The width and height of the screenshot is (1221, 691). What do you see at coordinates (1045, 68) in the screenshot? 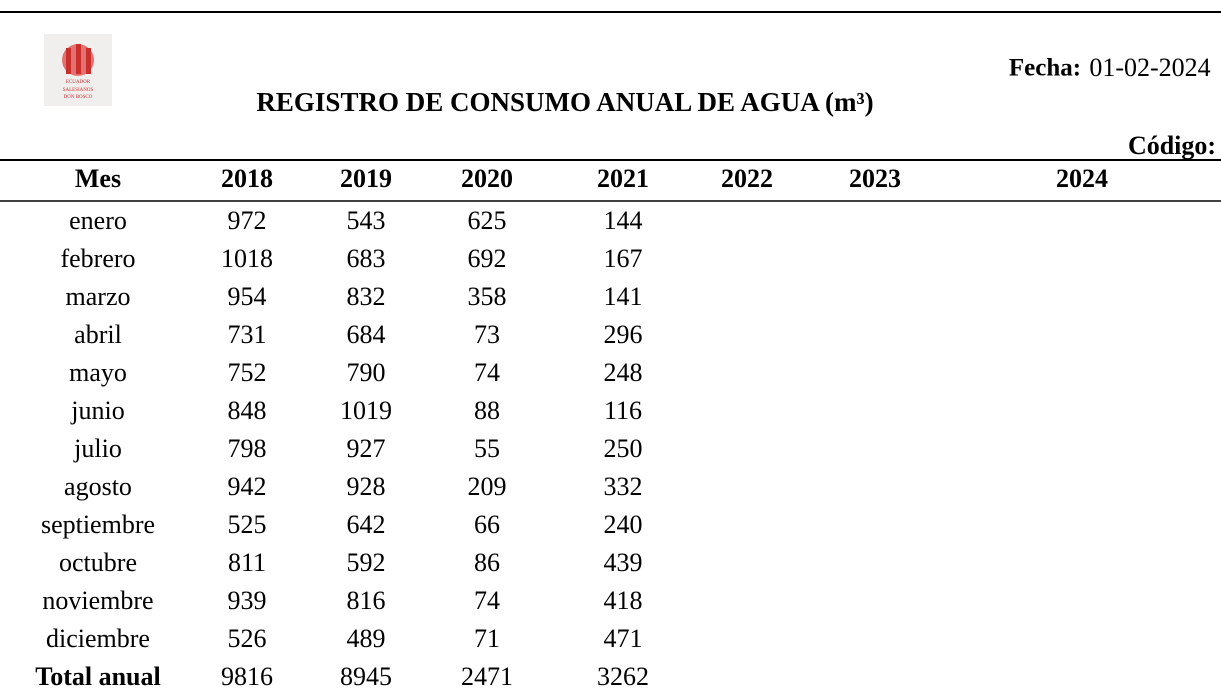
I see `date-label: Fecha:` at bounding box center [1045, 68].